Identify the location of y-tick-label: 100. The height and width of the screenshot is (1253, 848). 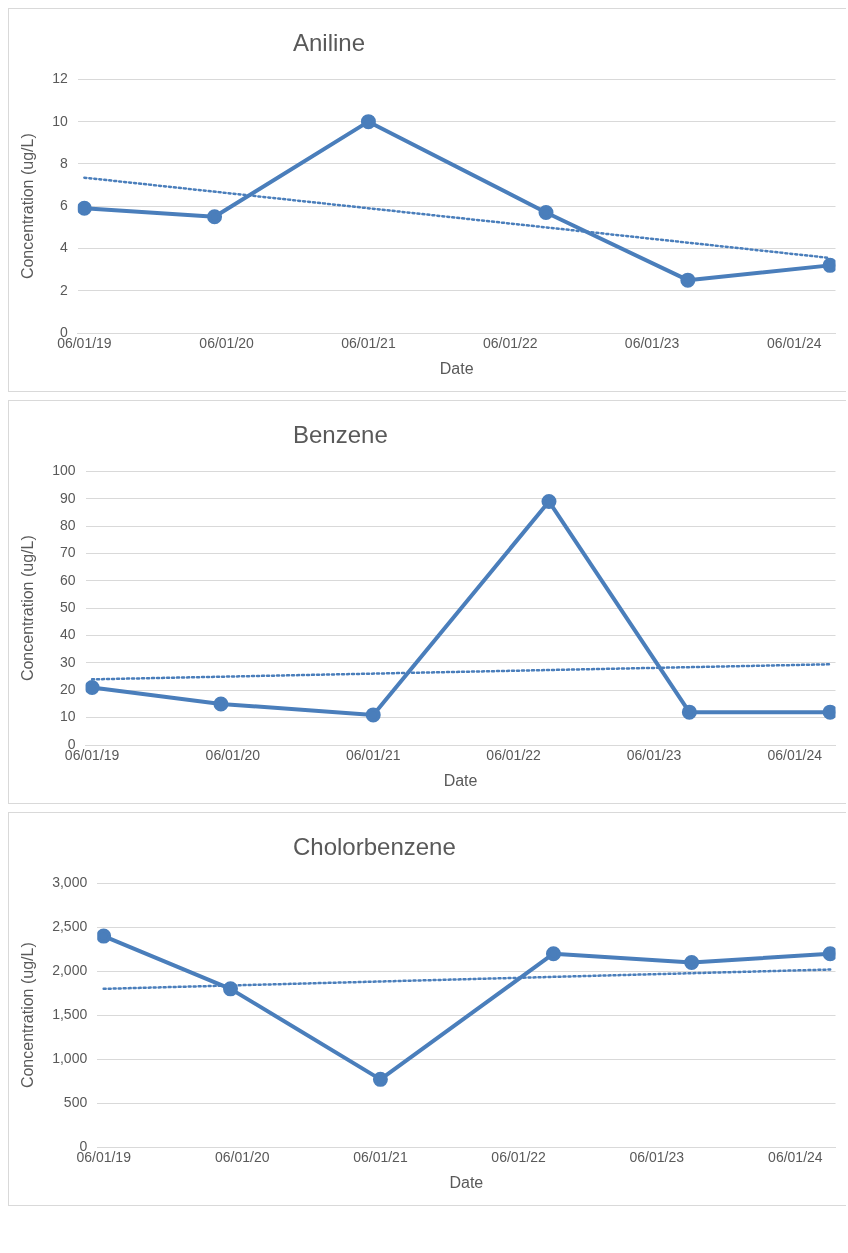
(64, 470).